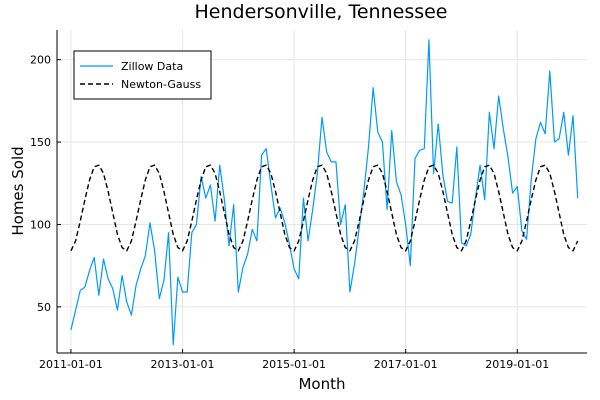 Image resolution: width=600 pixels, height=400 pixels. What do you see at coordinates (517, 364) in the screenshot?
I see `x-tick-label: 2019-01-01` at bounding box center [517, 364].